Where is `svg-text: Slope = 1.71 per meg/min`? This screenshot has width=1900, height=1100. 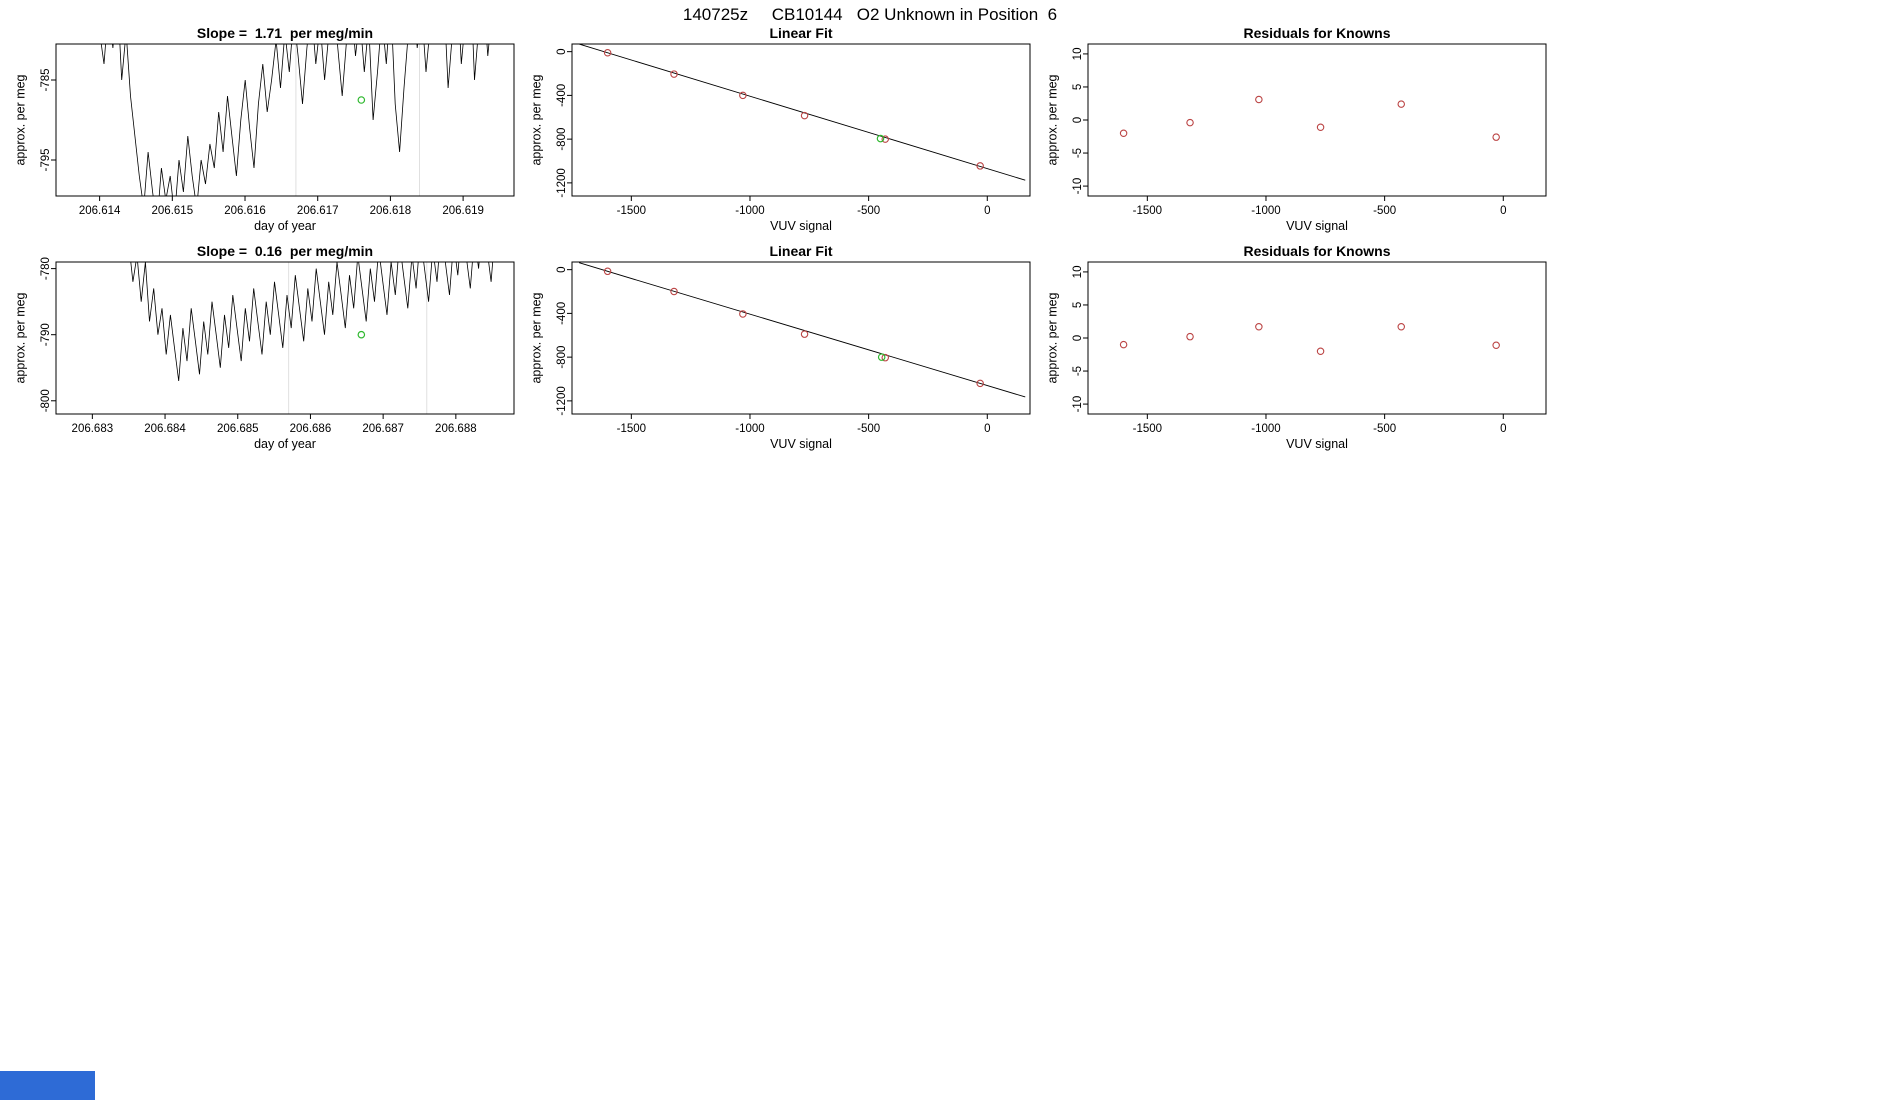
svg-text: Slope = 1.71 per meg/min is located at coordinates (285, 33).